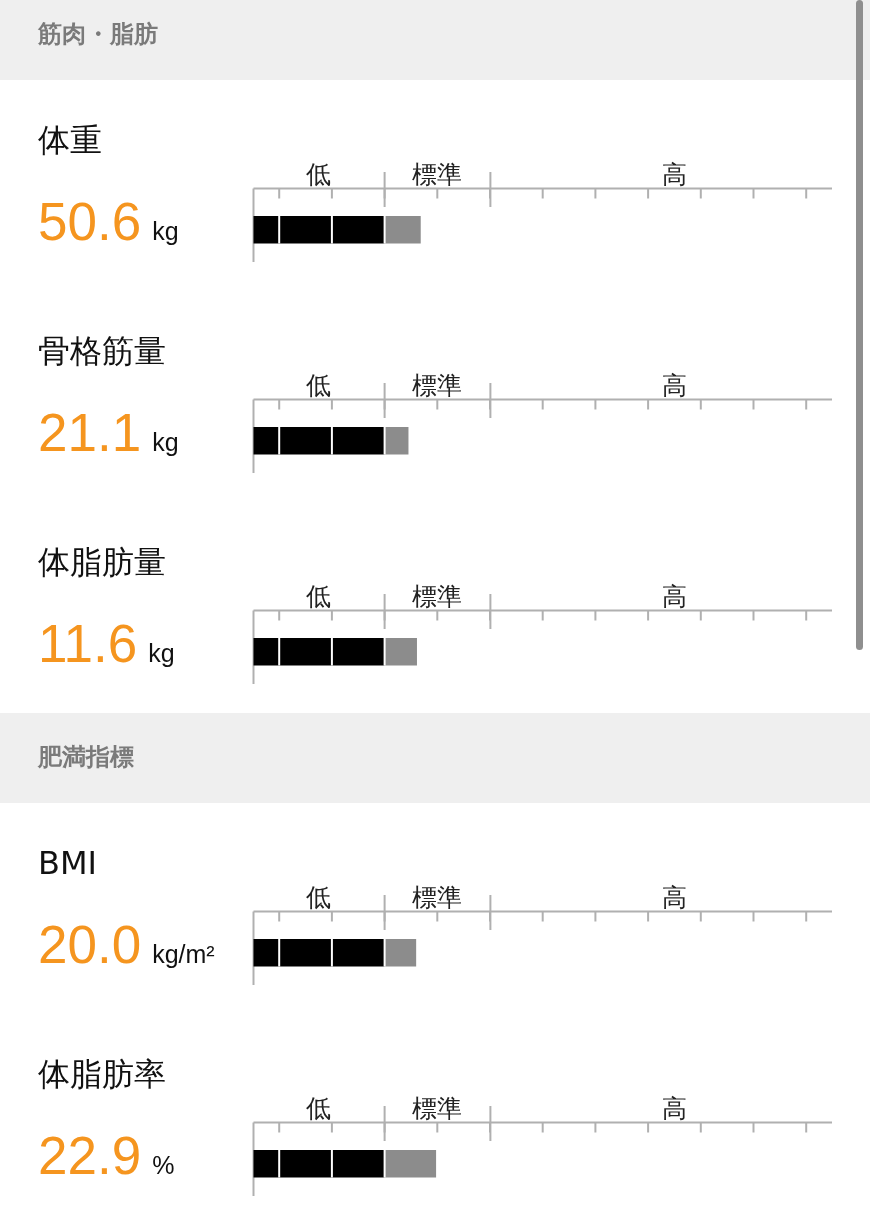  What do you see at coordinates (70, 140) in the screenshot?
I see `text: 体重` at bounding box center [70, 140].